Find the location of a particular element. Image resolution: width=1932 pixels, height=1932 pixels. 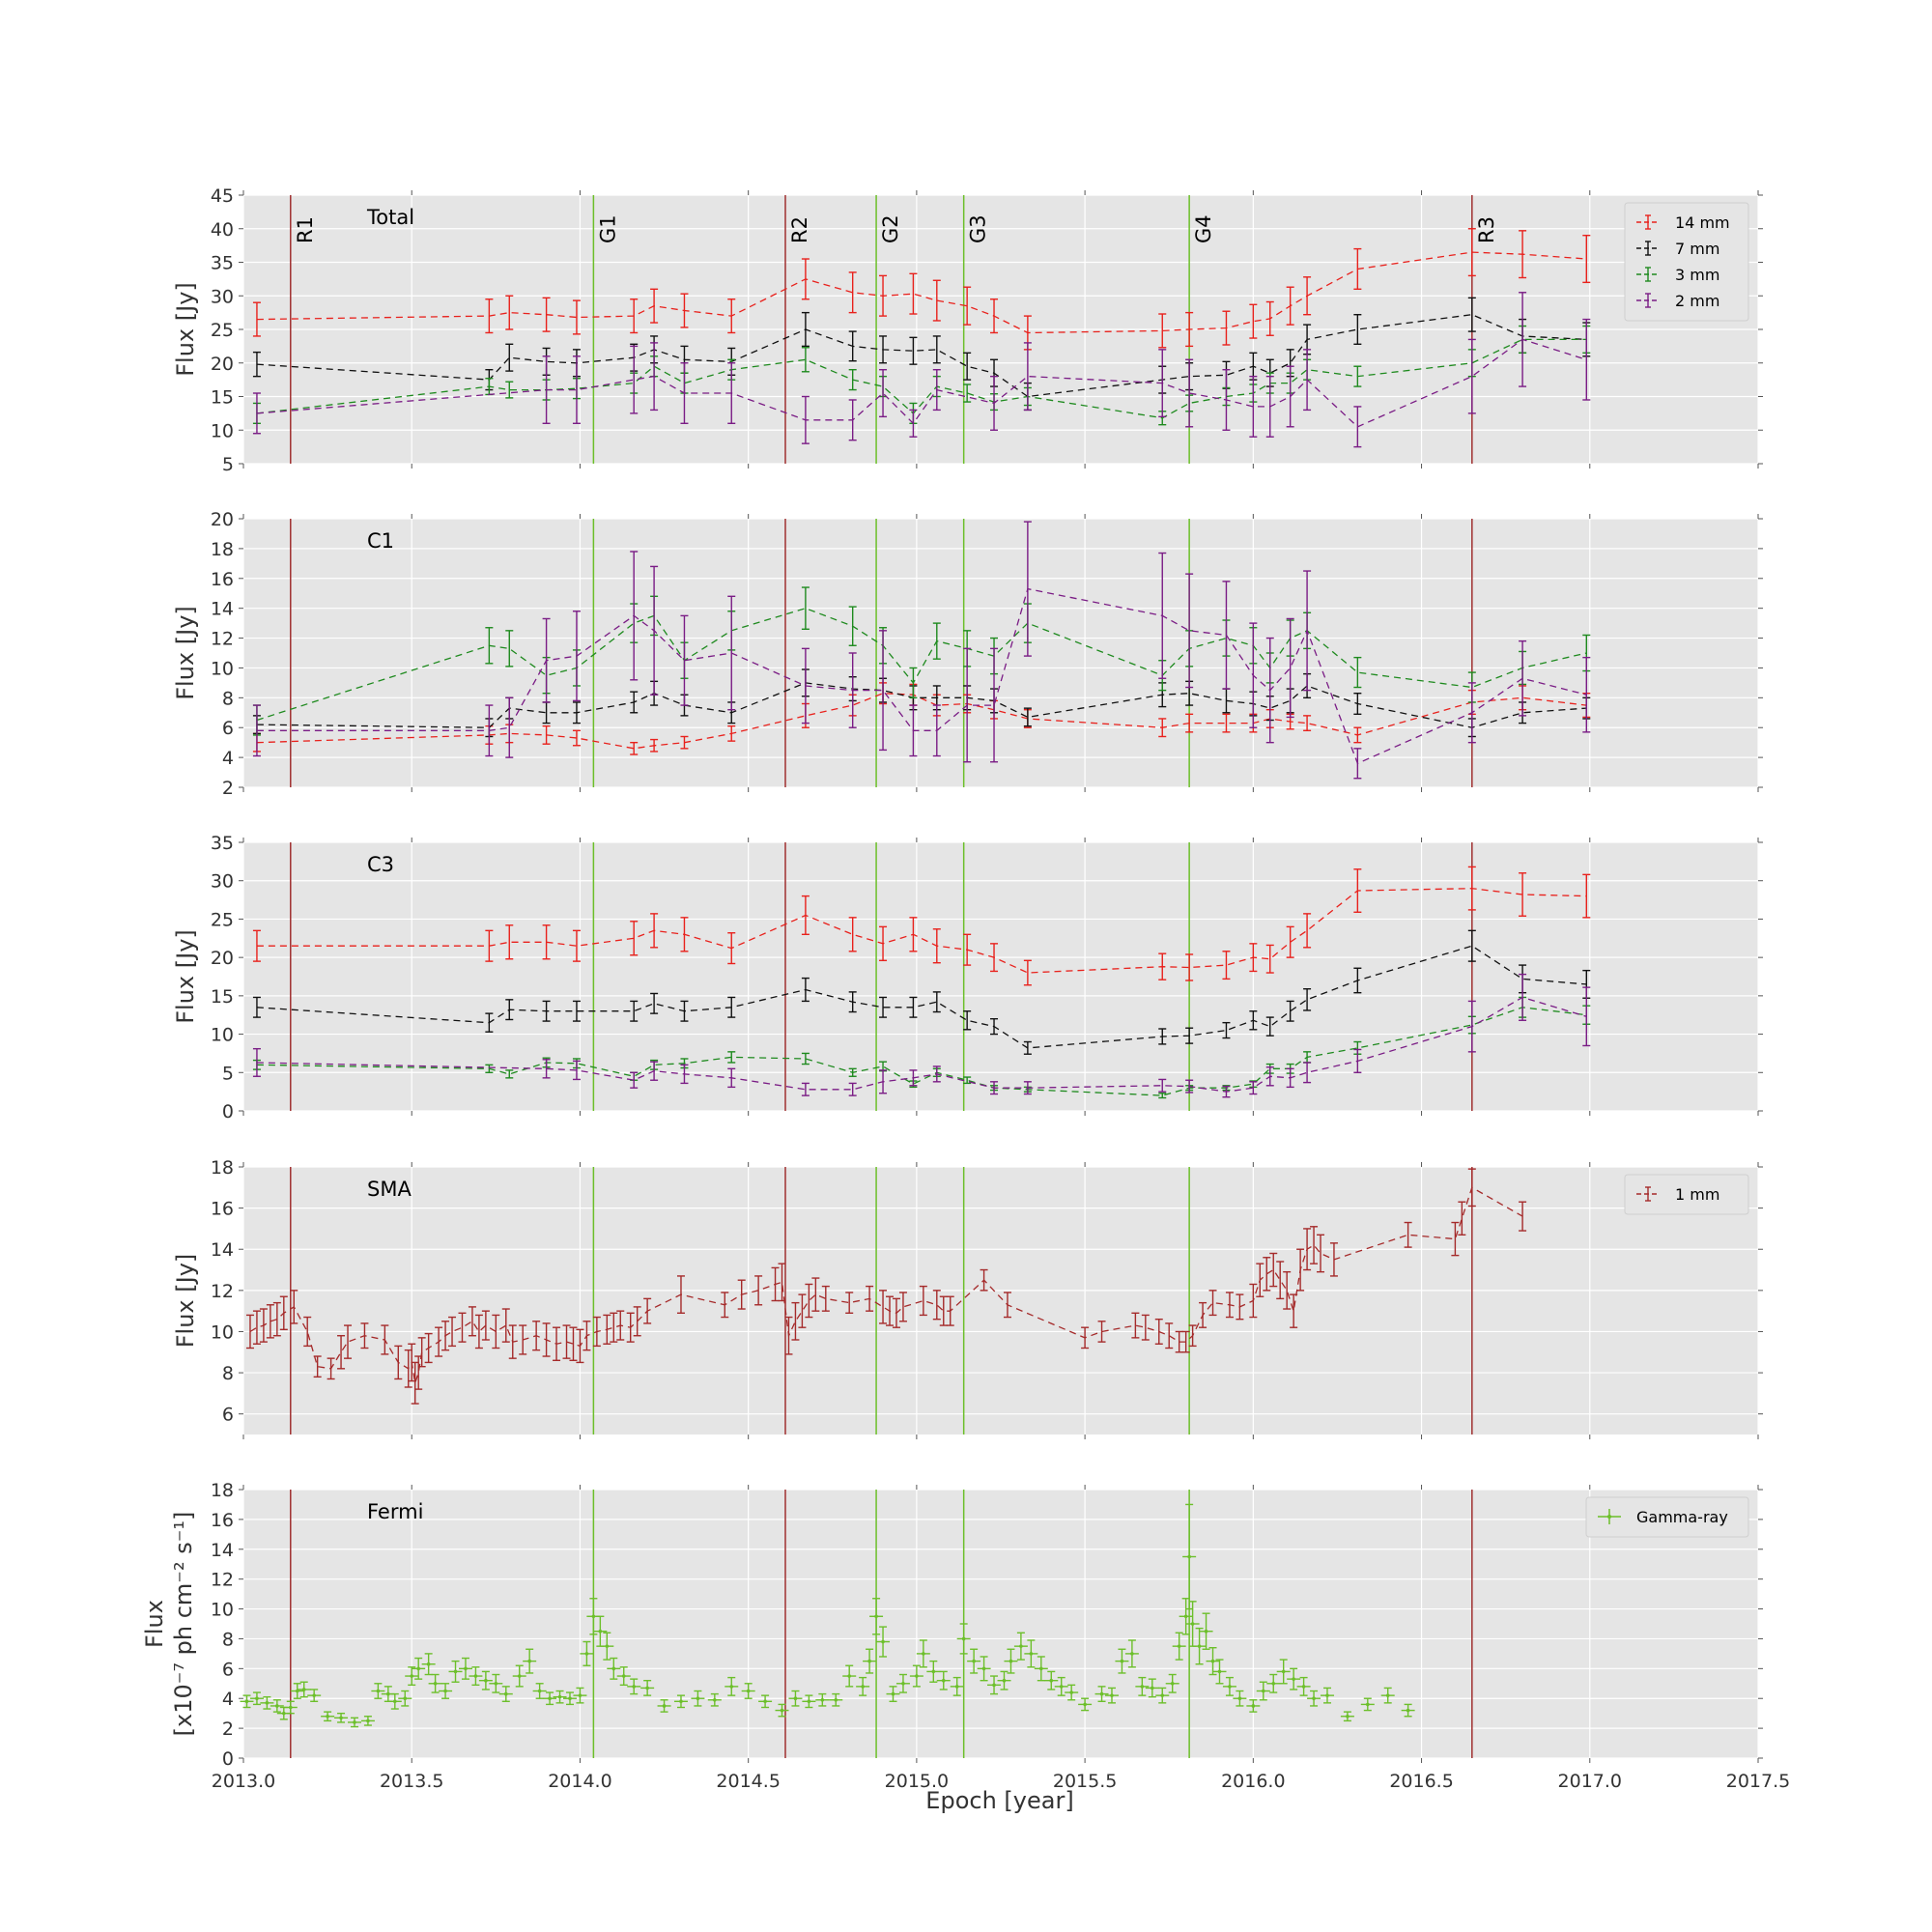

y-tick-label: 0 is located at coordinates (228, 1759).